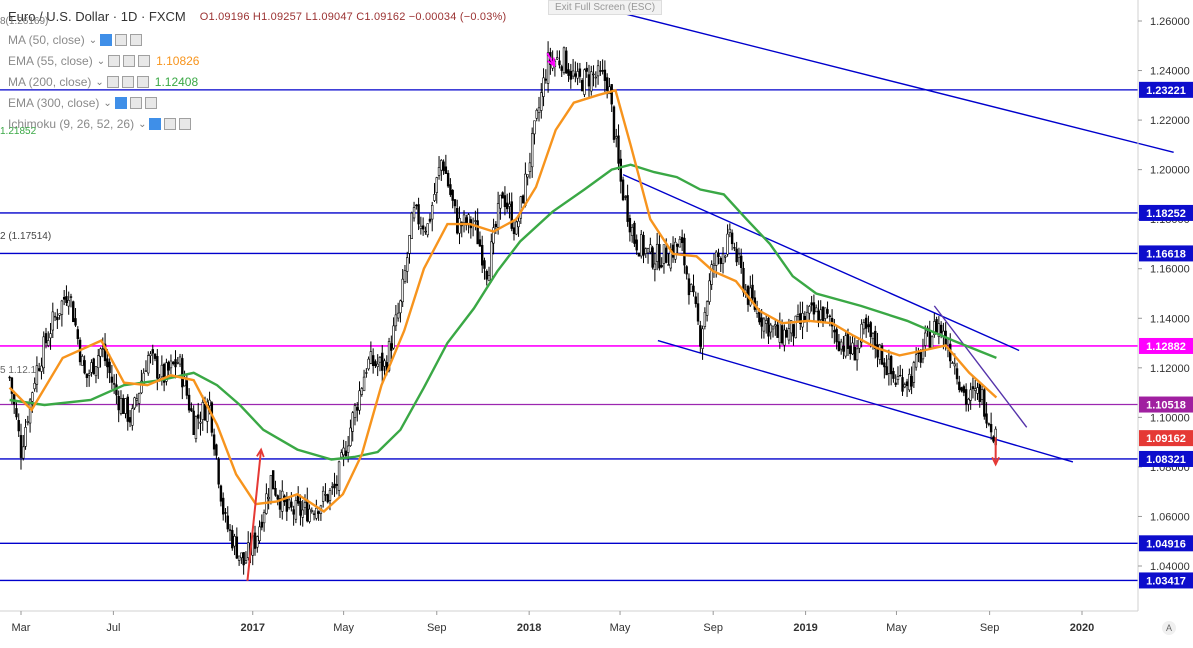 This screenshot has width=1193, height=648. I want to click on indicator-row-ema300: EMA (300, close) ⌄, so click(82, 103).